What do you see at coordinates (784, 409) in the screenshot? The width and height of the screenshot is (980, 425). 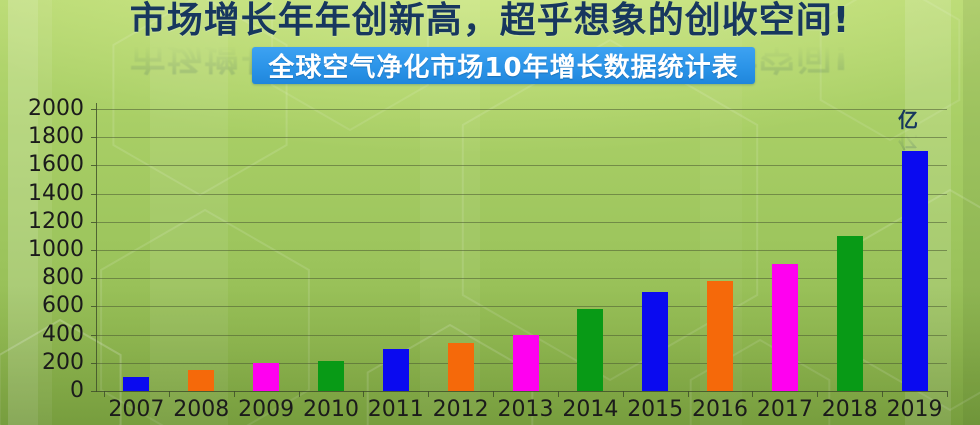 I see `x-axis-label: 2017` at bounding box center [784, 409].